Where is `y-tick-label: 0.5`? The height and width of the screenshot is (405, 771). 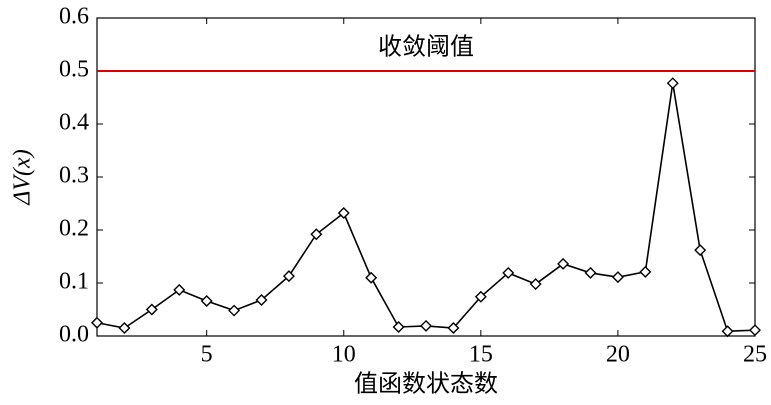
y-tick-label: 0.5 is located at coordinates (74, 70).